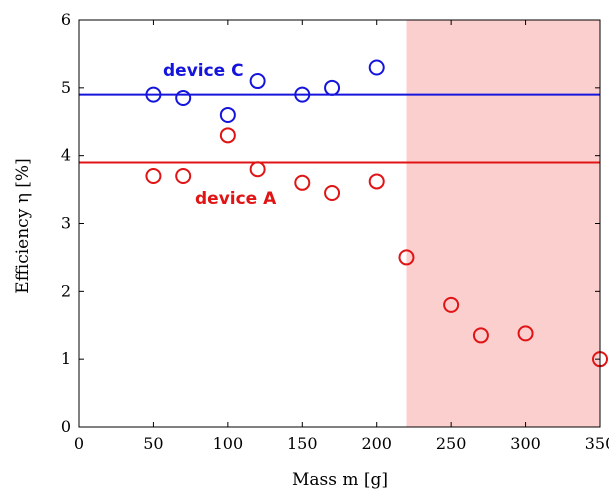 The width and height of the screenshot is (609, 497). I want to click on x-tick-label-5: 250, so click(451, 443).